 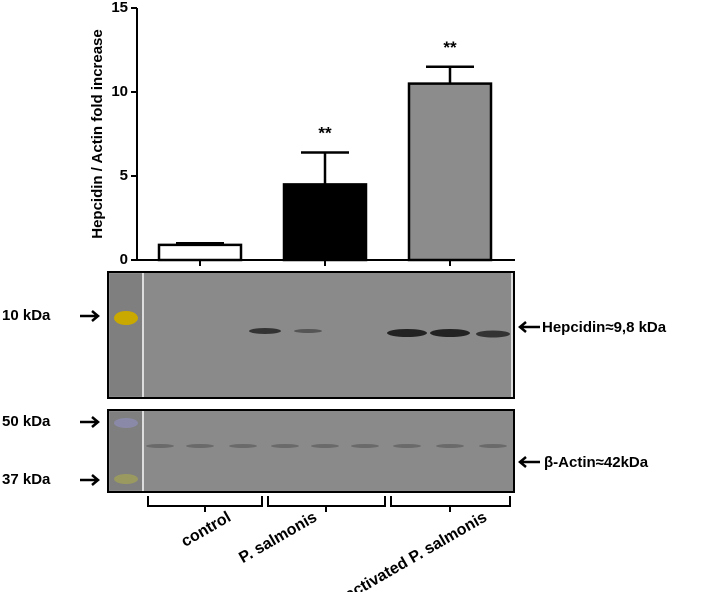 I want to click on category-label: control, so click(x=206, y=530).